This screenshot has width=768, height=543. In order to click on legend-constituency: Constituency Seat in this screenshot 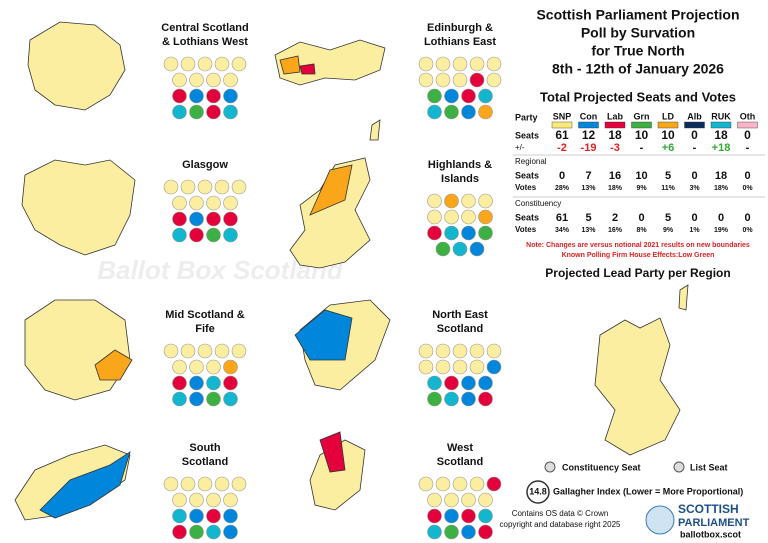, I will do `click(601, 467)`.